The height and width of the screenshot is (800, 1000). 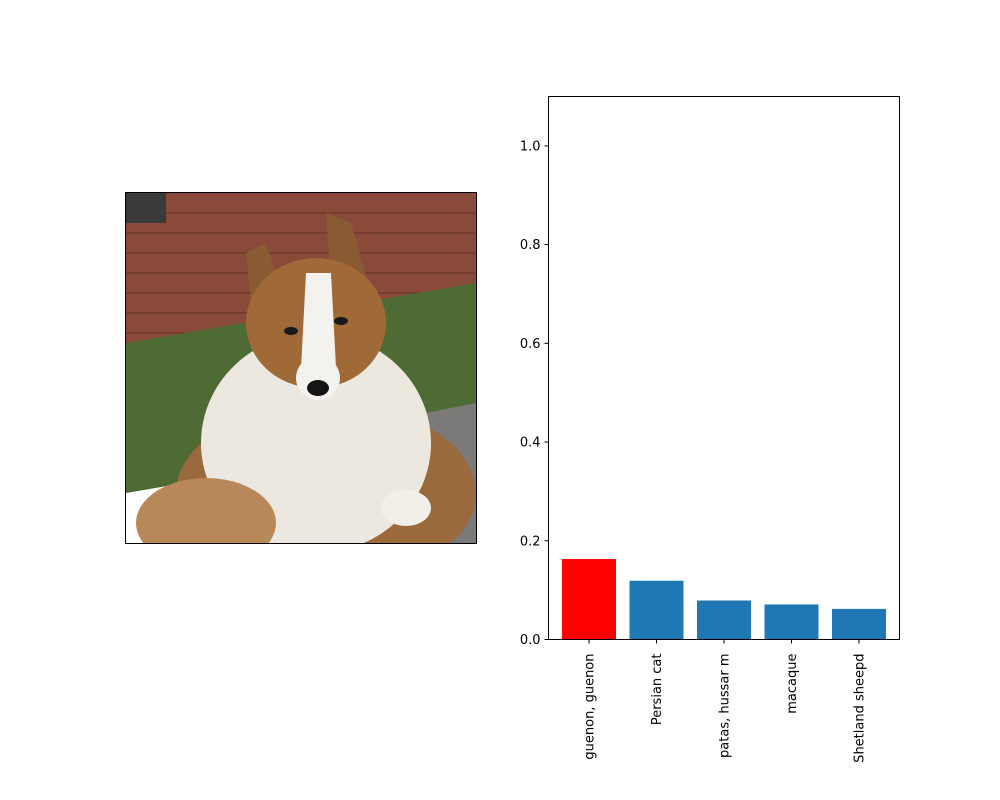 What do you see at coordinates (318, 320) in the screenshot?
I see `dog-blaze` at bounding box center [318, 320].